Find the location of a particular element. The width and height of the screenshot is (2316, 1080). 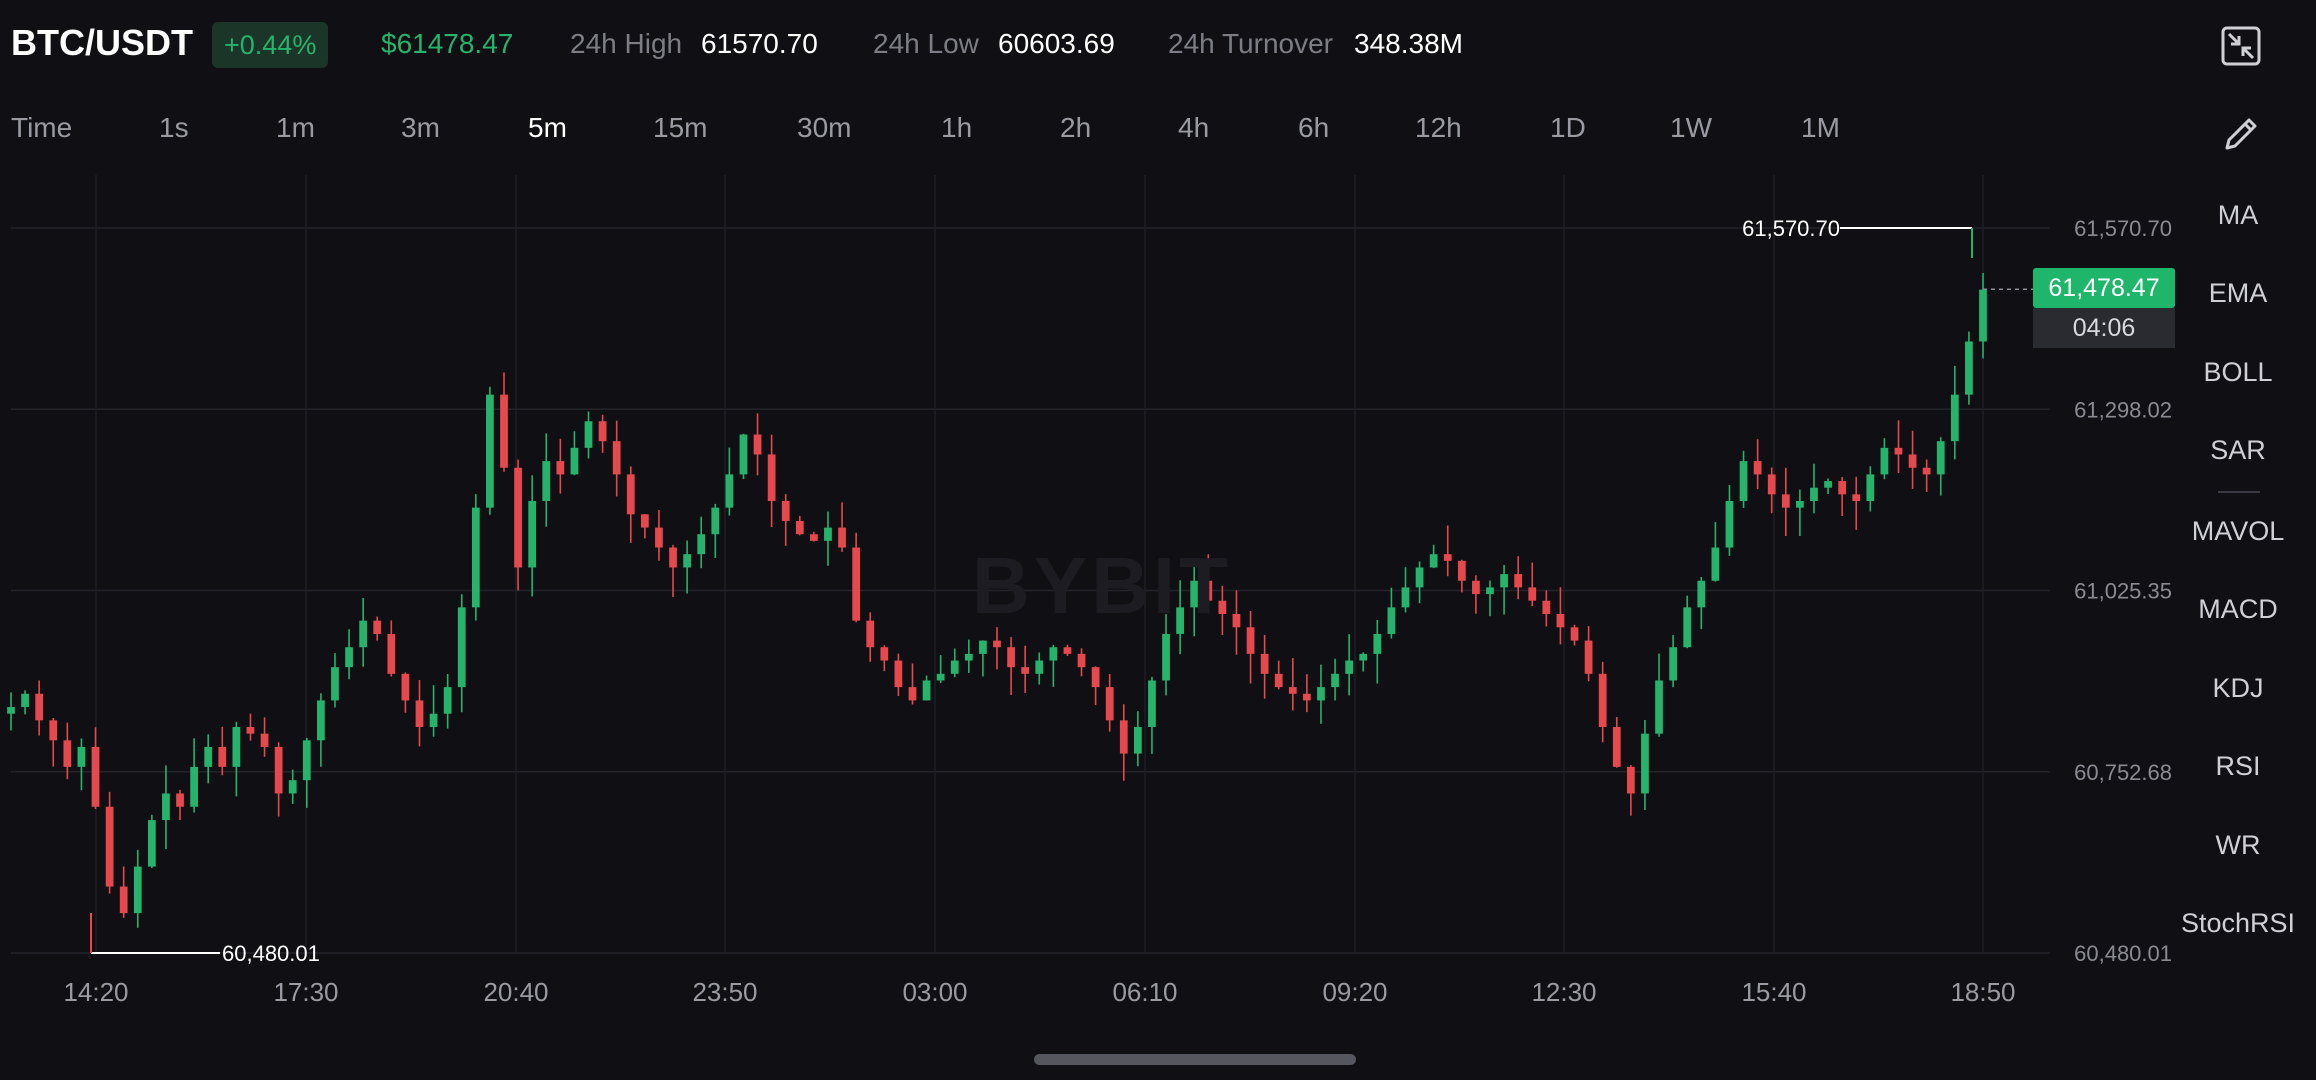

exchange-watermark: BYBIT is located at coordinates (1102, 585).